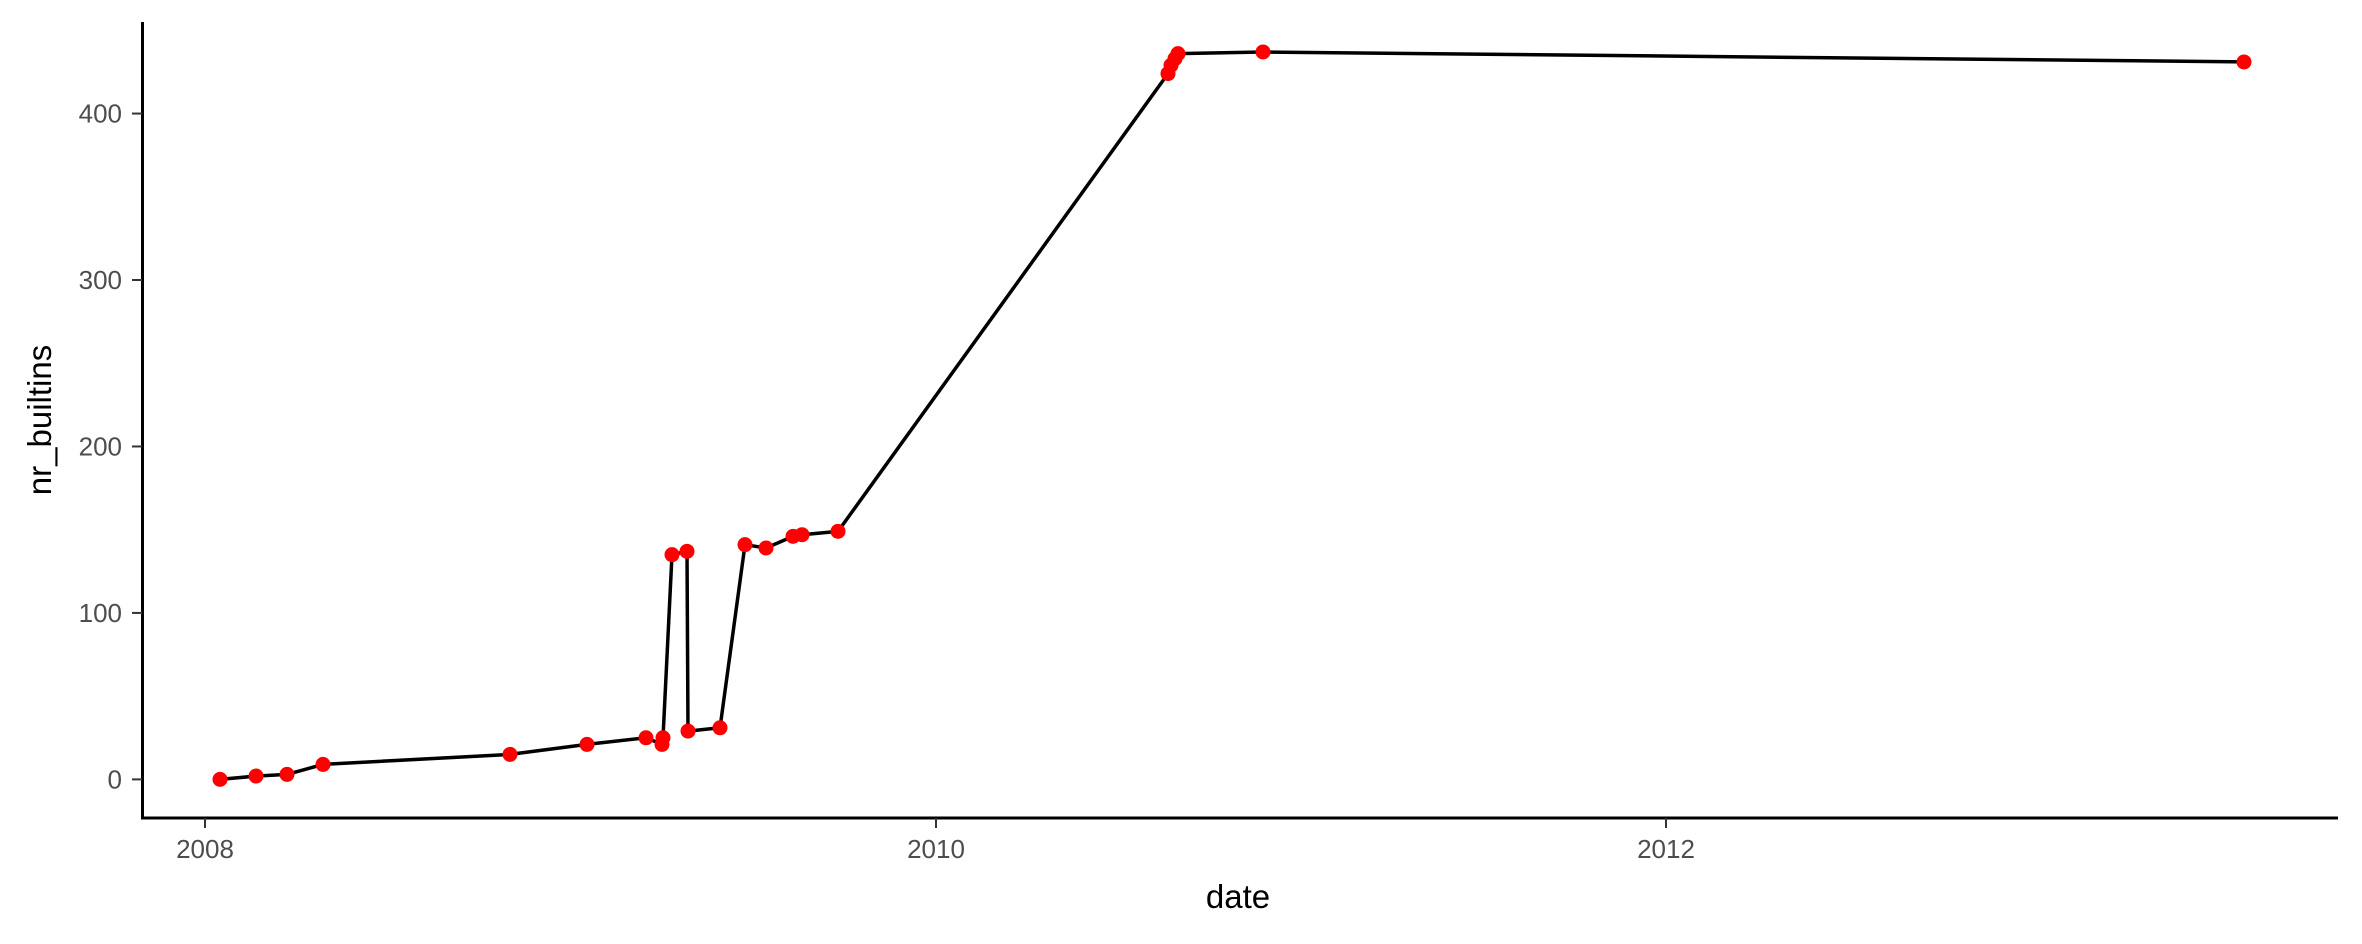  I want to click on x-ticks: 2008 2010 2012, so click(935, 841).